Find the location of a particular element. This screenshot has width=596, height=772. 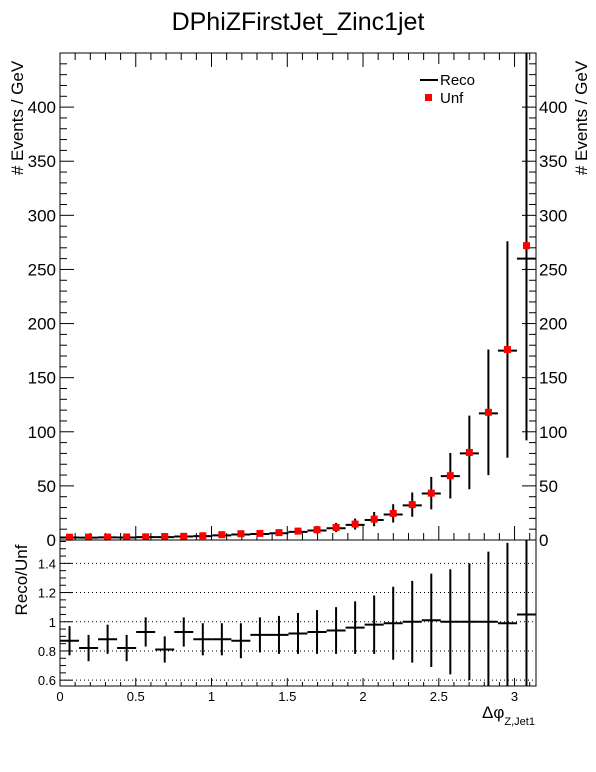

ratio-x-tick-label: 2.5 is located at coordinates (439, 696).